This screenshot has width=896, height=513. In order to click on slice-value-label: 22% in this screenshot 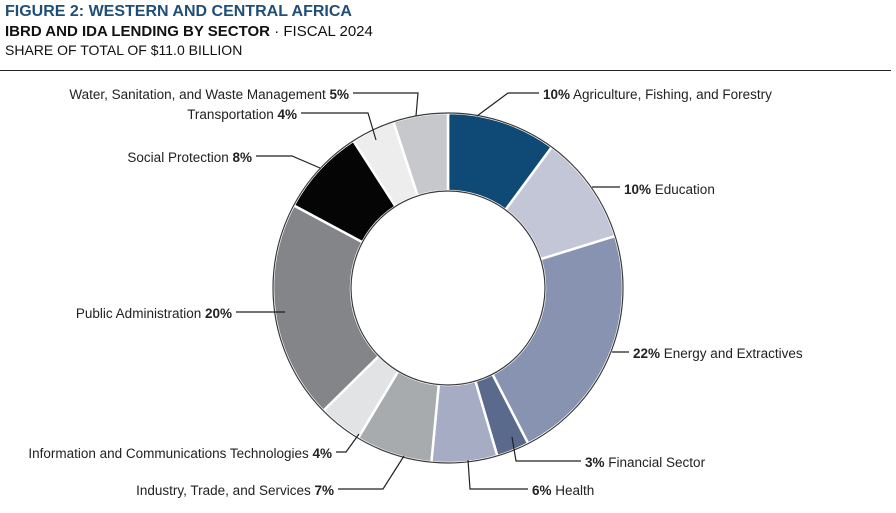, I will do `click(646, 353)`.